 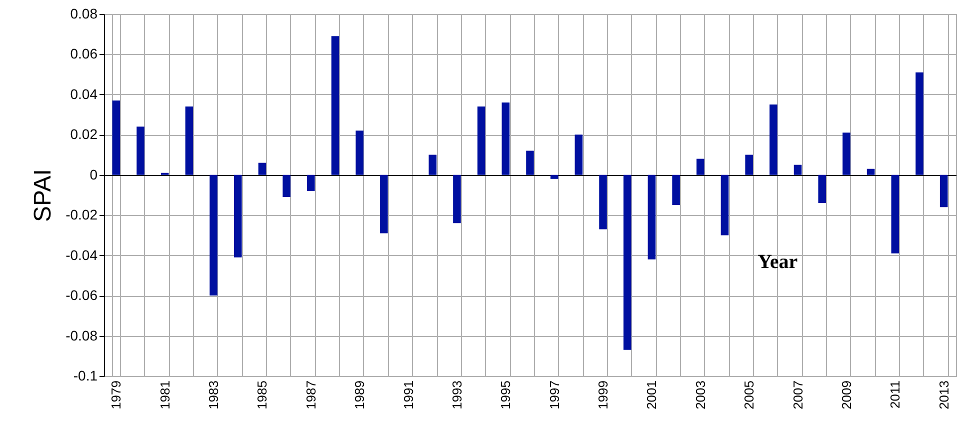 I want to click on y-tick-label: 0, so click(x=94, y=174).